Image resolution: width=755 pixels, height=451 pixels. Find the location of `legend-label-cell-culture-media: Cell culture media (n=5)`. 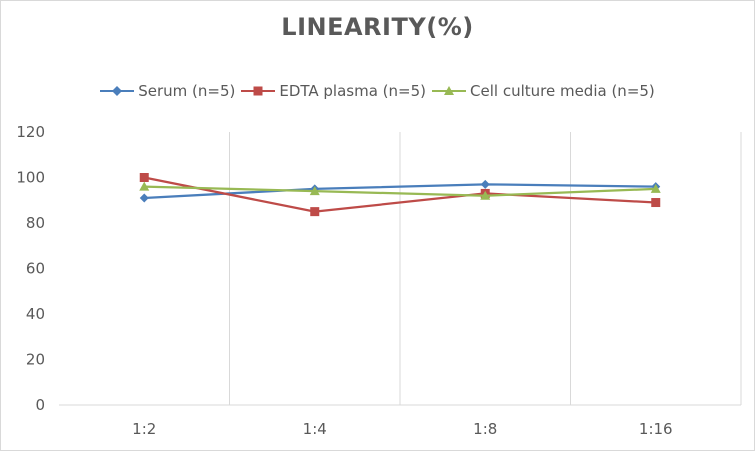

legend-label-cell-culture-media: Cell culture media (n=5) is located at coordinates (562, 91).